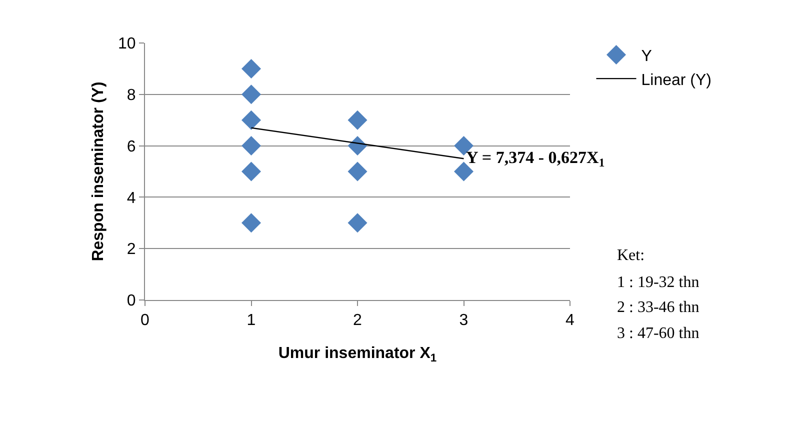  What do you see at coordinates (131, 95) in the screenshot?
I see `y-tick-label: 8` at bounding box center [131, 95].